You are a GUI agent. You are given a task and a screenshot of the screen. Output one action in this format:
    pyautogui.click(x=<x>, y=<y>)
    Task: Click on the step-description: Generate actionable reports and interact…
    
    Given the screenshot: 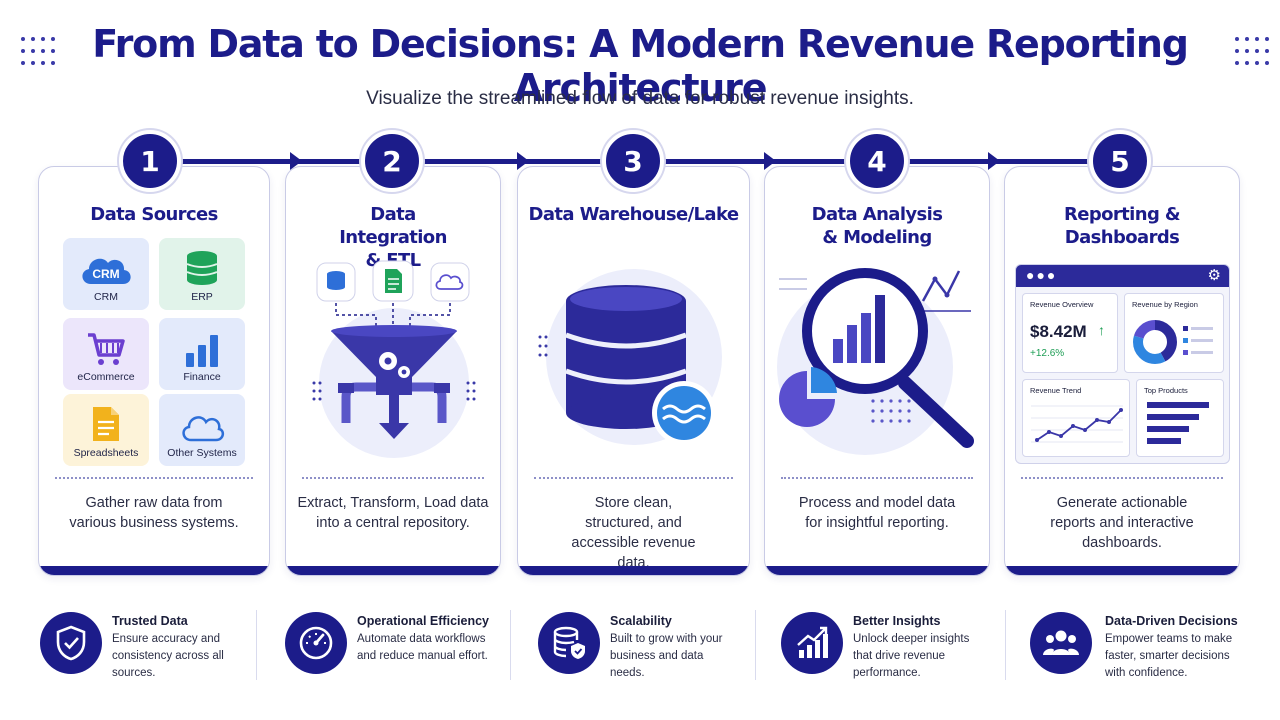 What is the action you would take?
    pyautogui.click(x=1122, y=523)
    